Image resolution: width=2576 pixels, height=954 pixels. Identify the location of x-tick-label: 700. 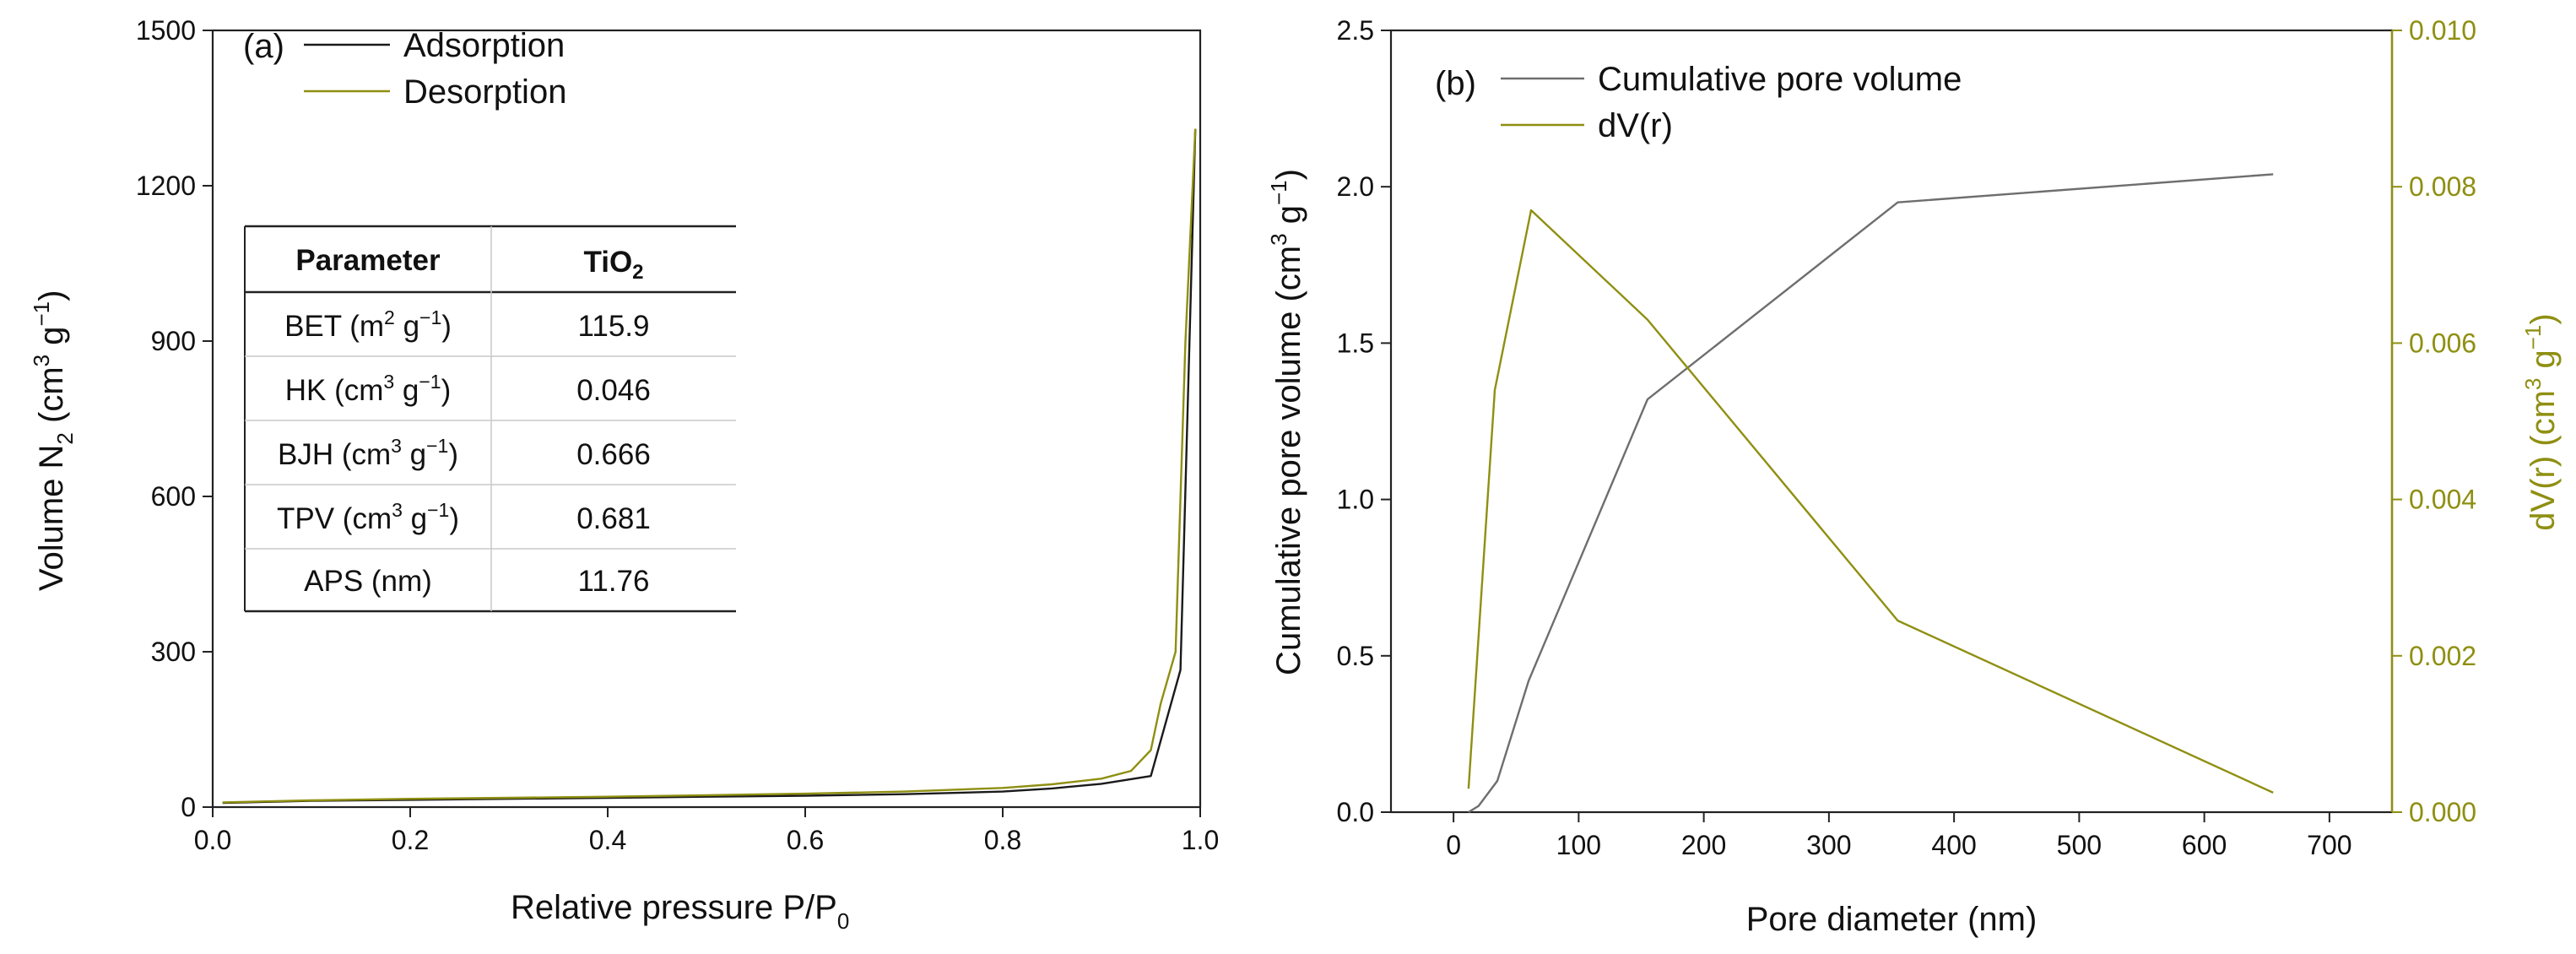
(2329, 845).